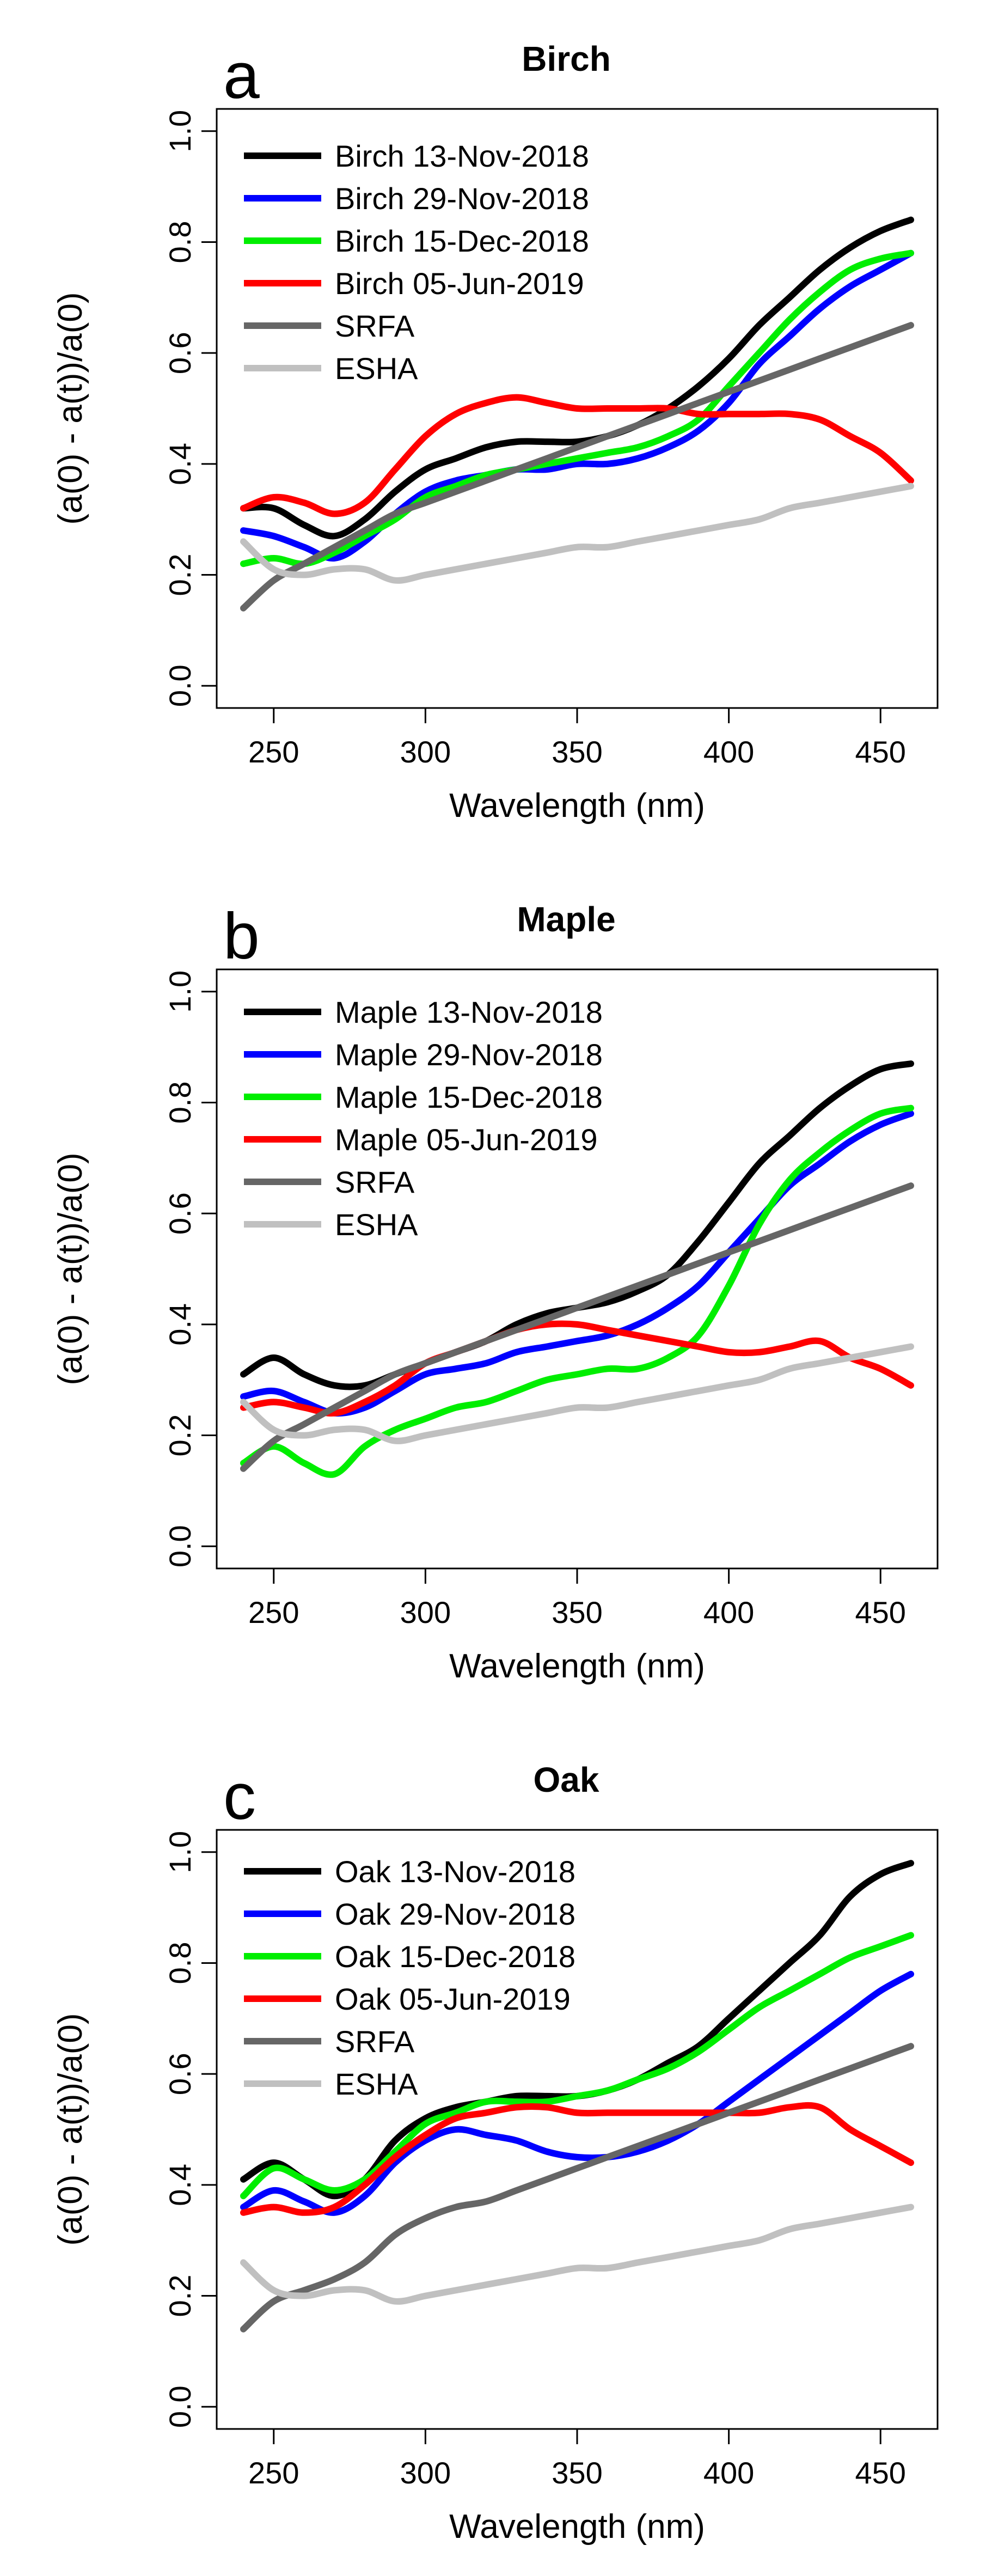 The width and height of the screenshot is (992, 2576). Describe the element at coordinates (453, 1999) in the screenshot. I see `legend-label: Oak 05-Jun-2019` at that location.